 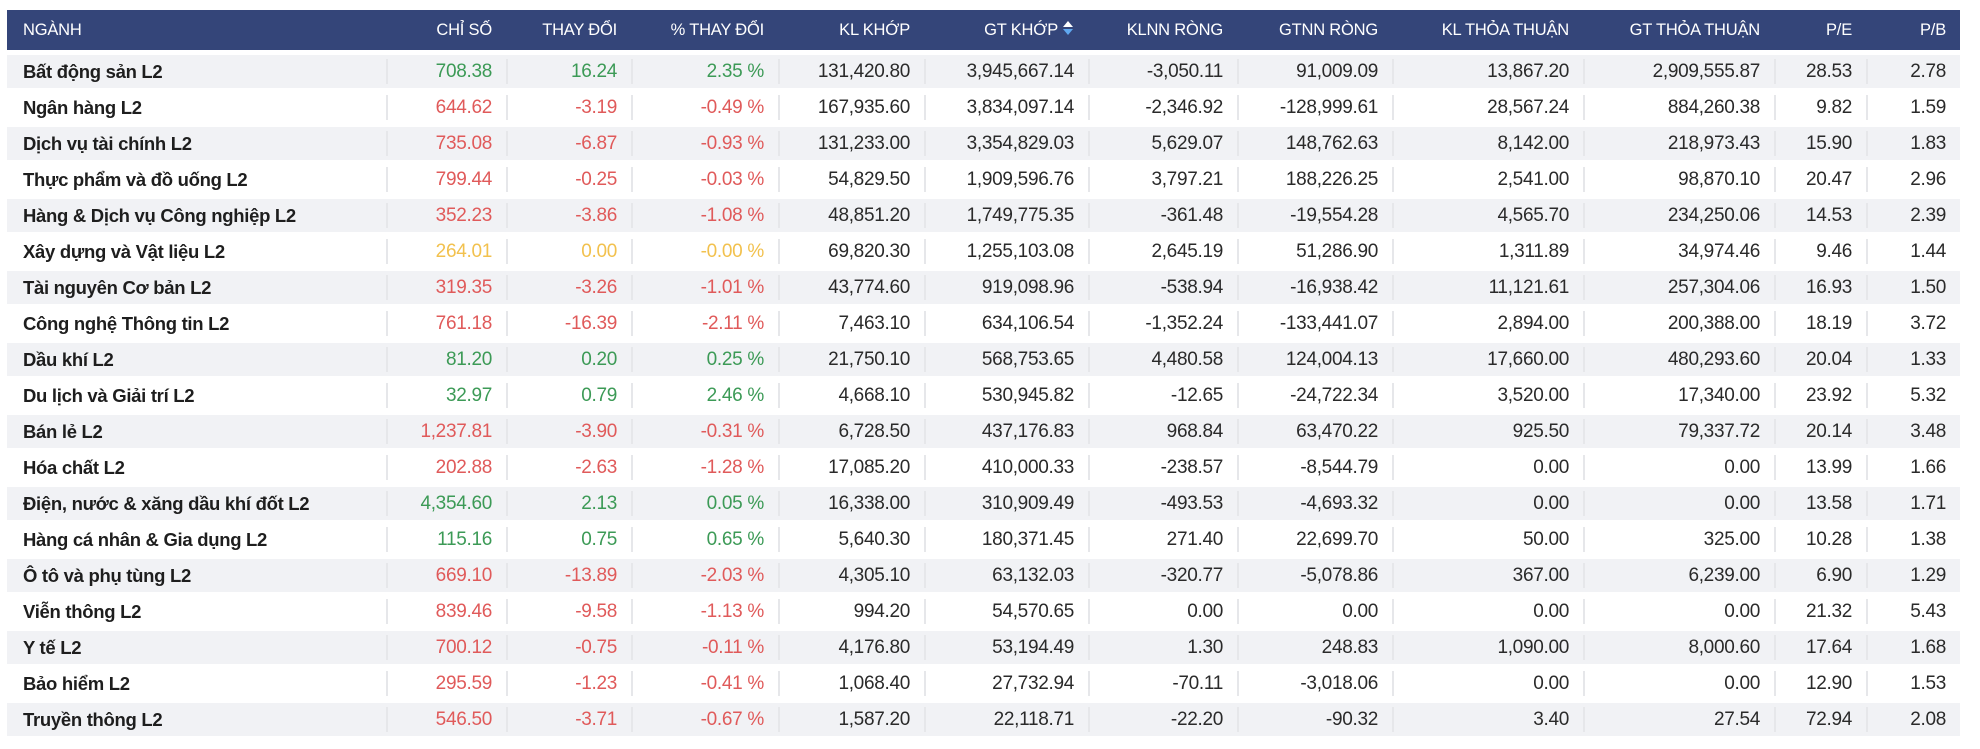 What do you see at coordinates (446, 577) in the screenshot?
I see `index-value-cell: 669.10` at bounding box center [446, 577].